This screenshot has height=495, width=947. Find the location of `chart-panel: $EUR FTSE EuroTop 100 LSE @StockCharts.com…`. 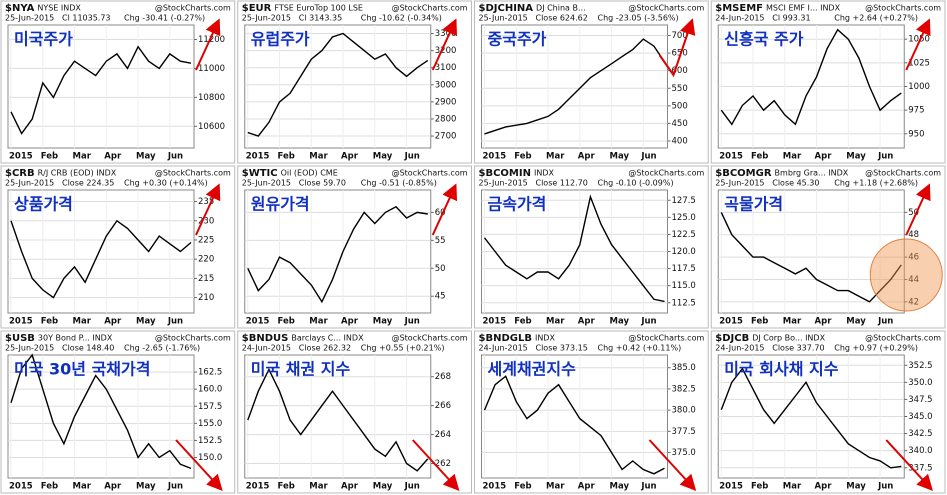

chart-panel: $EUR FTSE EuroTop 100 LSE @StockCharts.com… is located at coordinates (354, 82).